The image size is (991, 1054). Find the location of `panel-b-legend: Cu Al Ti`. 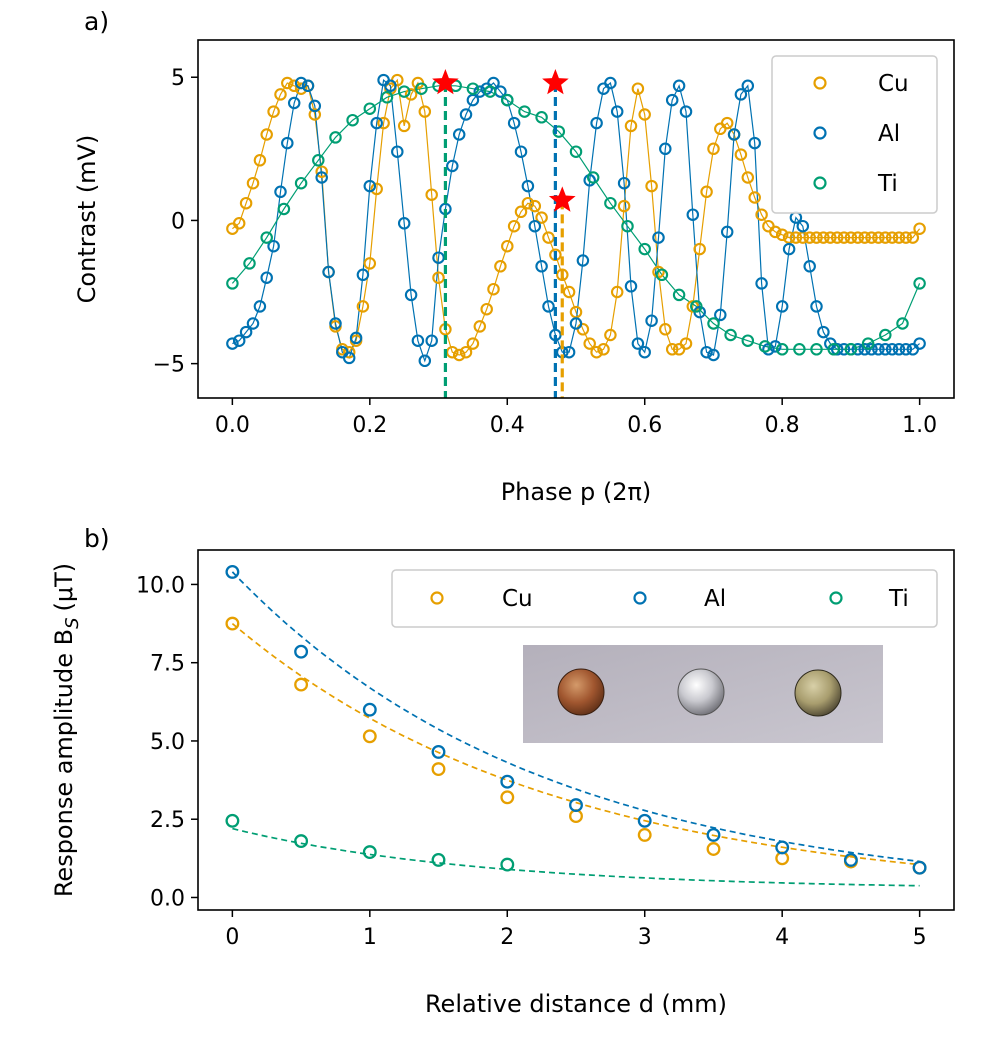

panel-b-legend: Cu Al Ti is located at coordinates (664, 598).